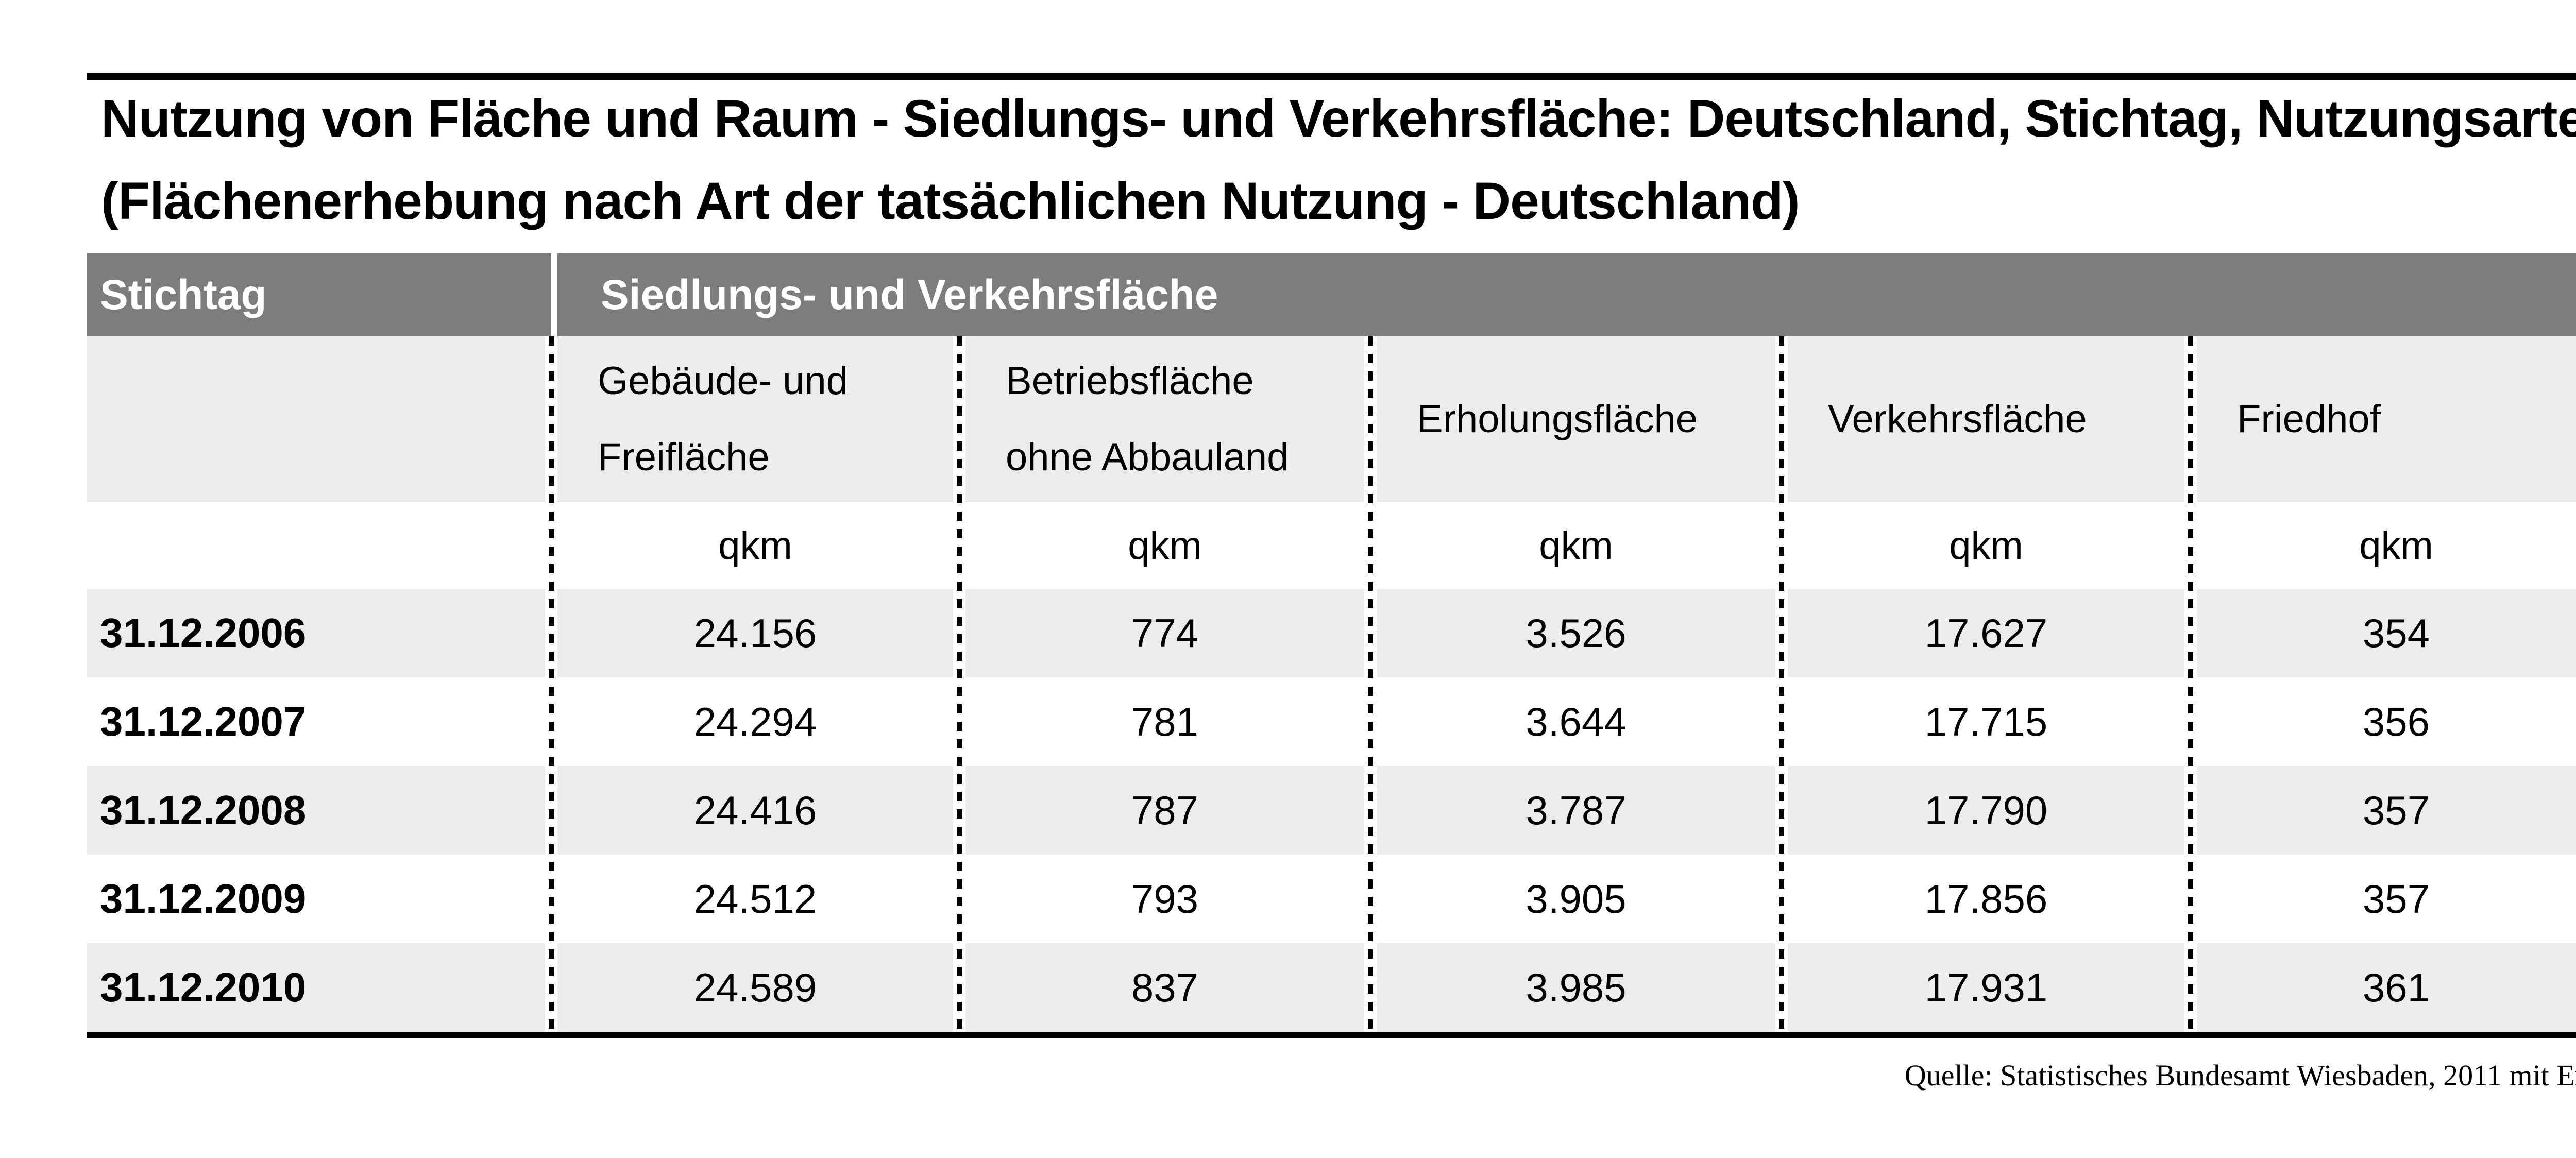 This screenshot has width=2576, height=1158. I want to click on table-header-row: Stichtag Siedlungs- und Verkehrsfläche, so click(1331, 294).